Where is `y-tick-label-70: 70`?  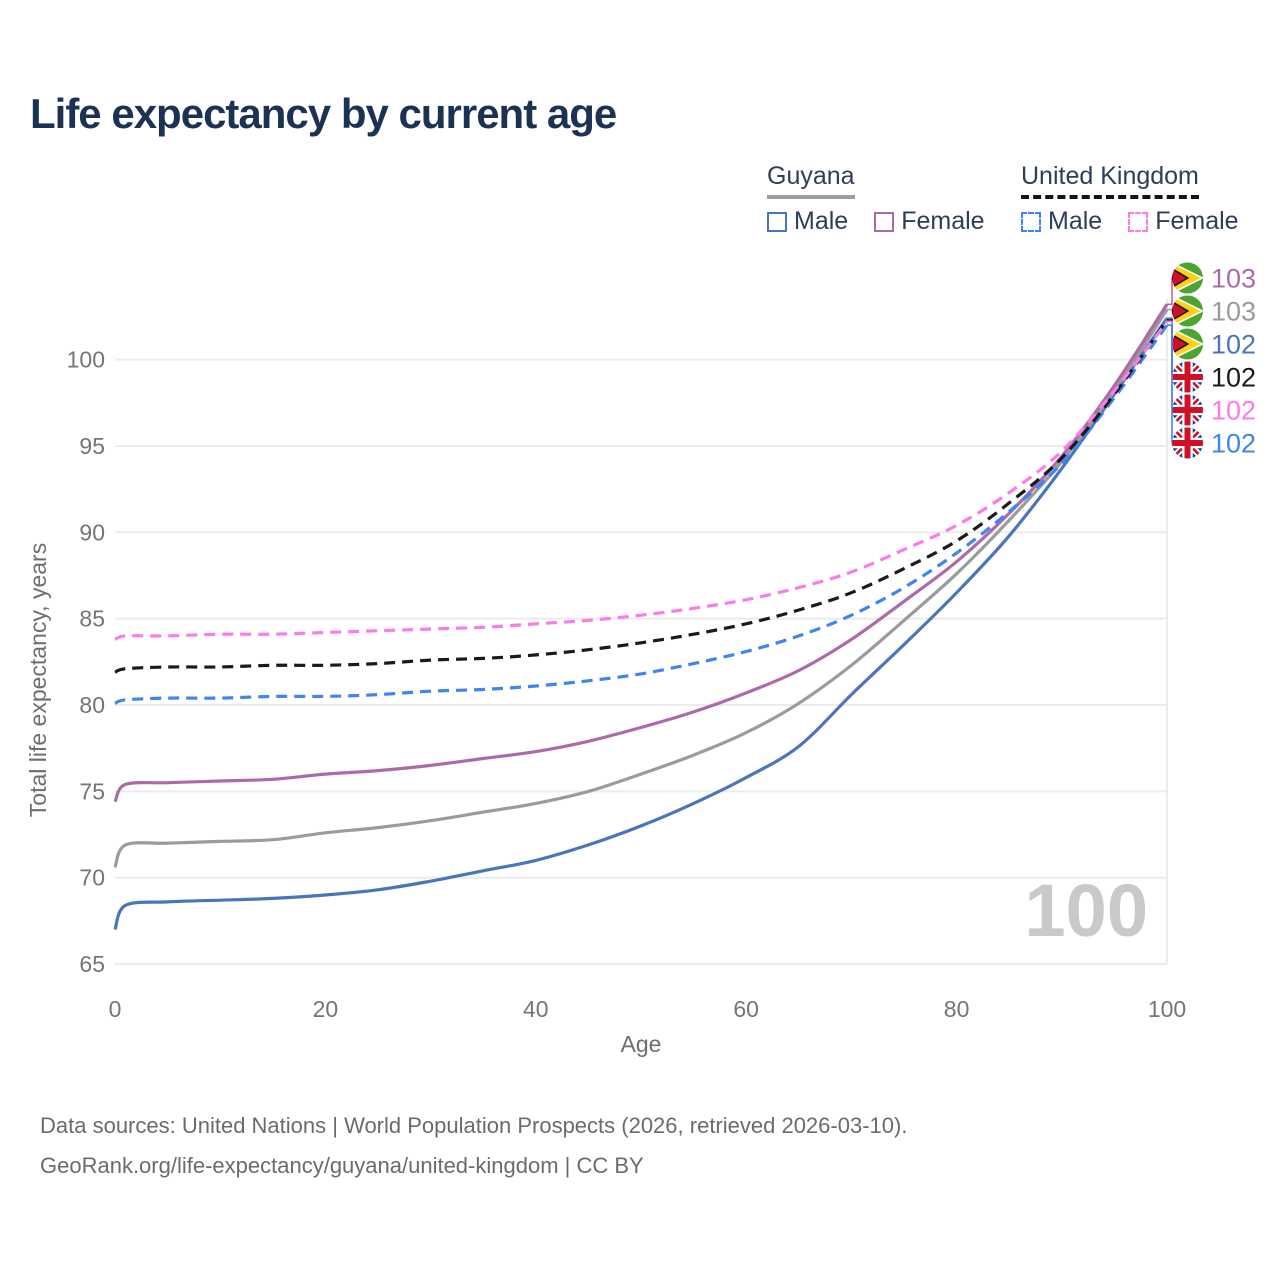
y-tick-label-70: 70 is located at coordinates (92, 878).